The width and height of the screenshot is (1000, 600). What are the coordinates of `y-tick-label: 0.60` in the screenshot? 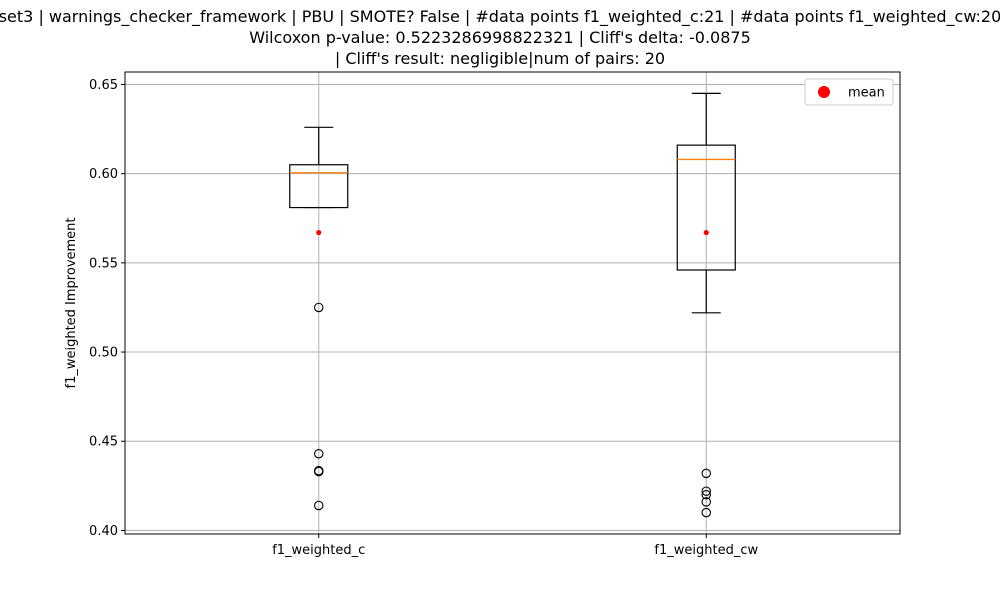 It's located at (103, 174).